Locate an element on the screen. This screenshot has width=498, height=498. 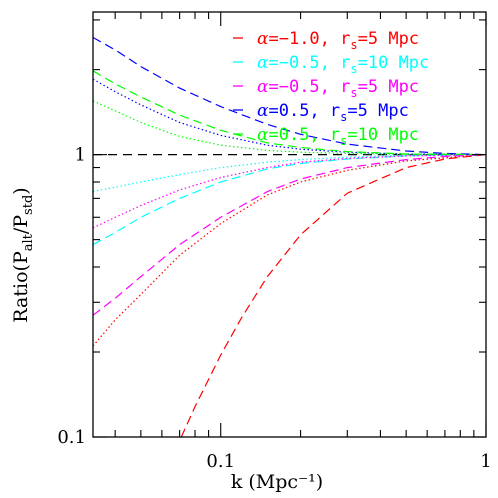
y-tick-label: 0.1 is located at coordinates (71, 437).